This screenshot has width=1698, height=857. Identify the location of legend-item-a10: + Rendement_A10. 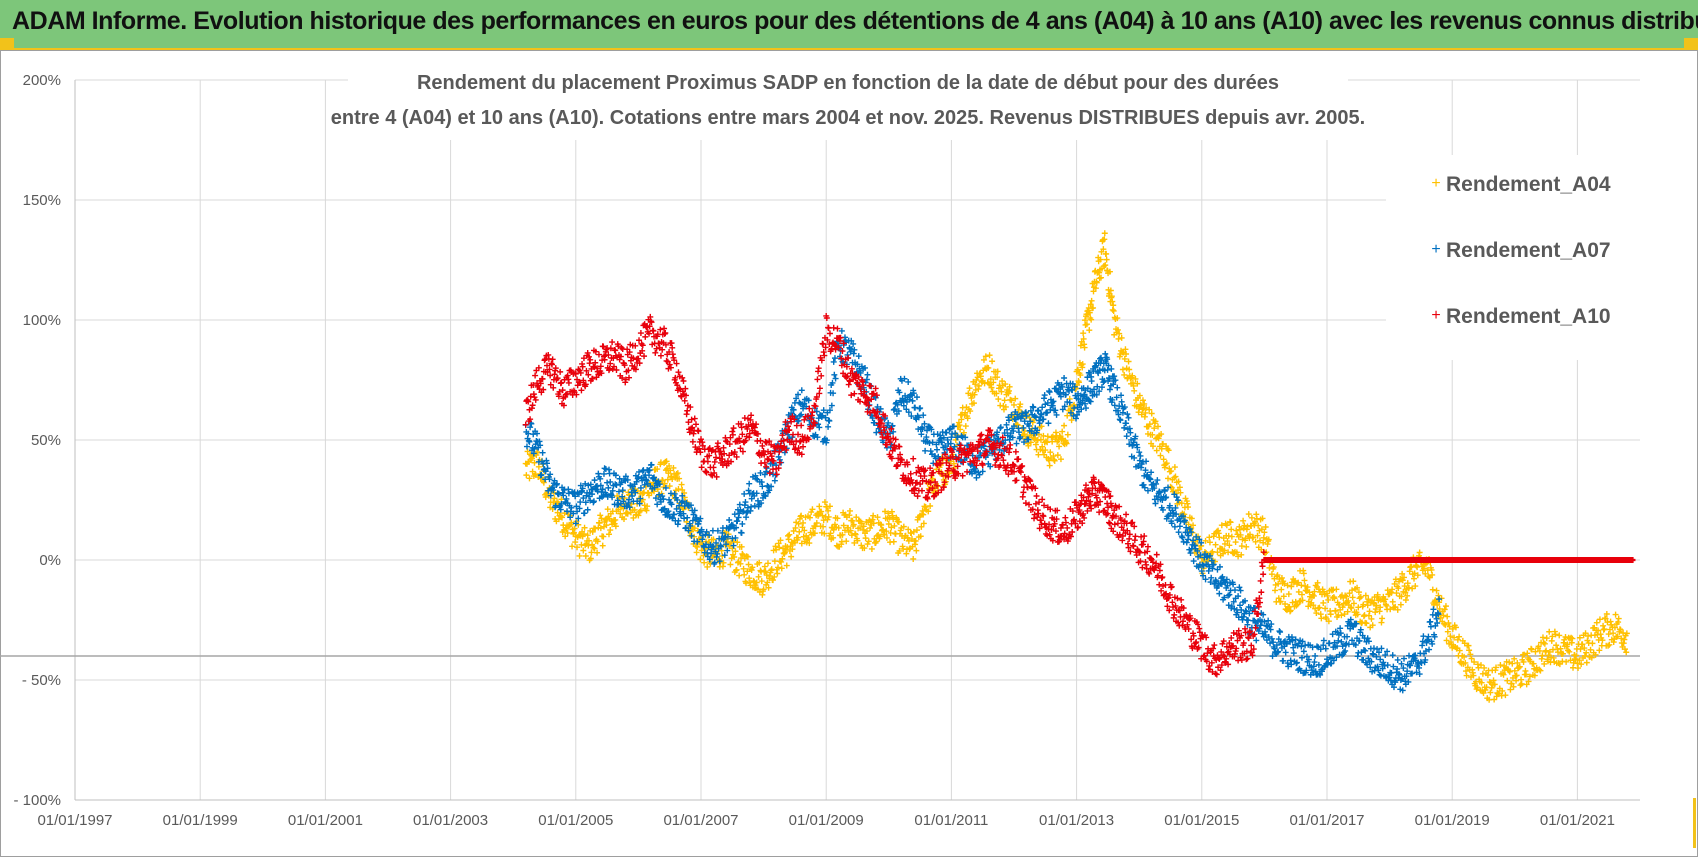
(1520, 316).